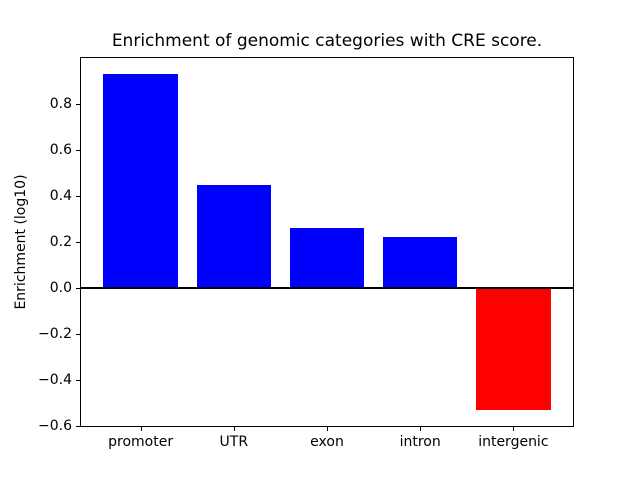  Describe the element at coordinates (327, 288) in the screenshot. I see `zero-line` at that location.